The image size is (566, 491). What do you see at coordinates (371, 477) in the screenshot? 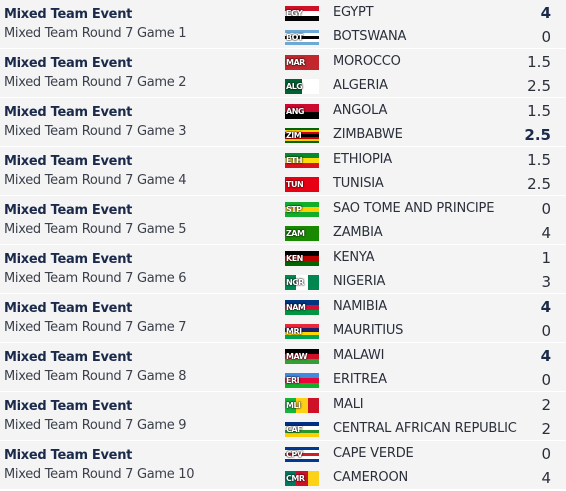
I see `team-name: CAMEROON` at bounding box center [371, 477].